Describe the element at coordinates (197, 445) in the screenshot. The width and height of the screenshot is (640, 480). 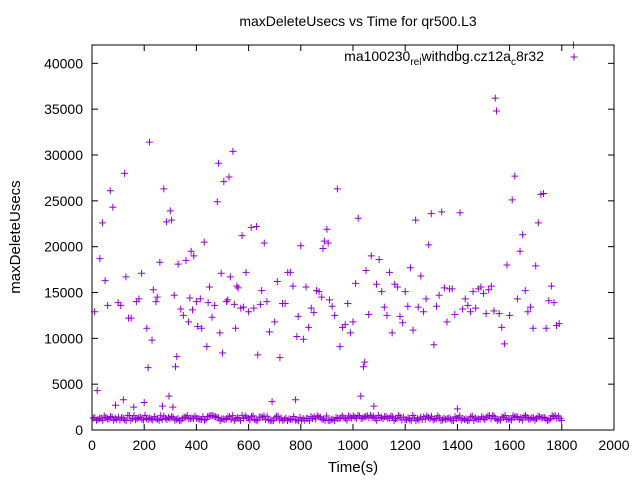
I see `x-tick-label: 400` at that location.